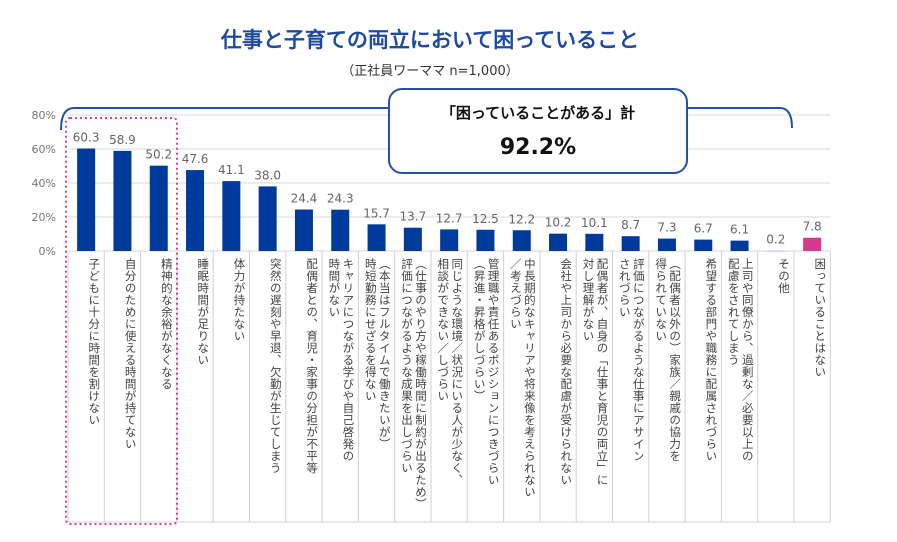 Image resolution: width=897 pixels, height=542 pixels. Describe the element at coordinates (44, 115) in the screenshot. I see `y-tick-label: 80%` at that location.